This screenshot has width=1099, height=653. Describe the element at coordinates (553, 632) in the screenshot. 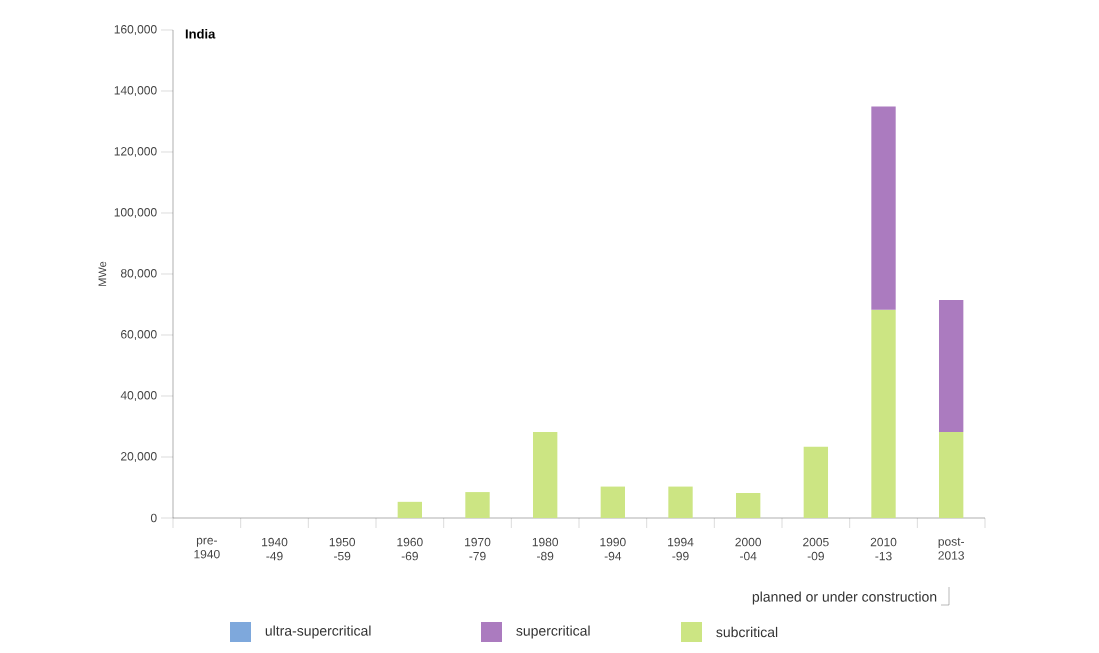

I see `legend-label: supercritical` at that location.